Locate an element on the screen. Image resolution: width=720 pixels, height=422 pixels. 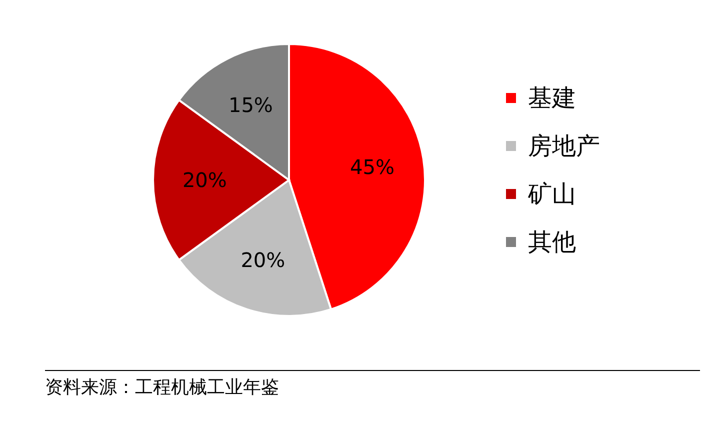
legend-label: 矿山 is located at coordinates (552, 194).